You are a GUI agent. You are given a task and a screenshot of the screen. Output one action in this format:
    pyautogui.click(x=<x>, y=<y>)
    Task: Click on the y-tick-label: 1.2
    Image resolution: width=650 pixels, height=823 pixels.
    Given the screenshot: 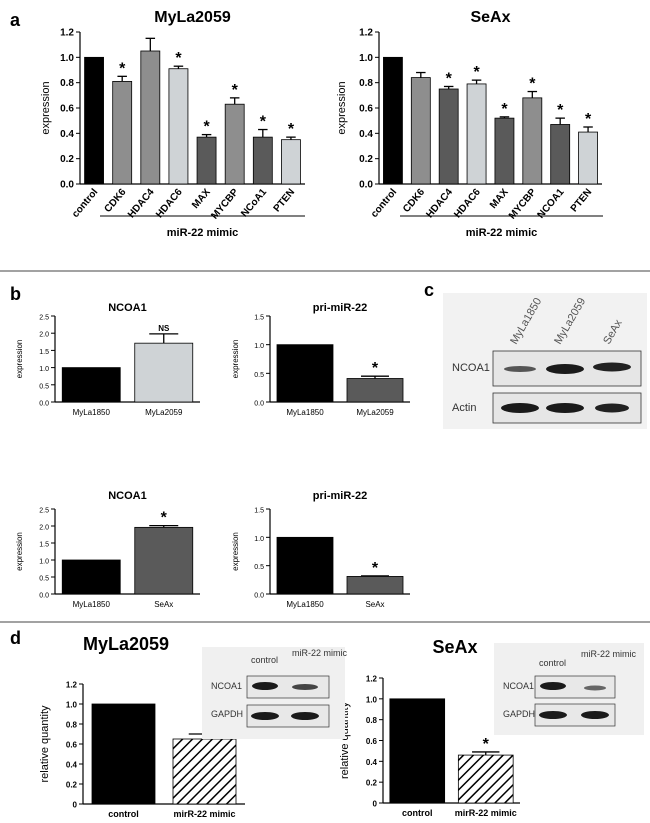 What is the action you would take?
    pyautogui.click(x=72, y=685)
    